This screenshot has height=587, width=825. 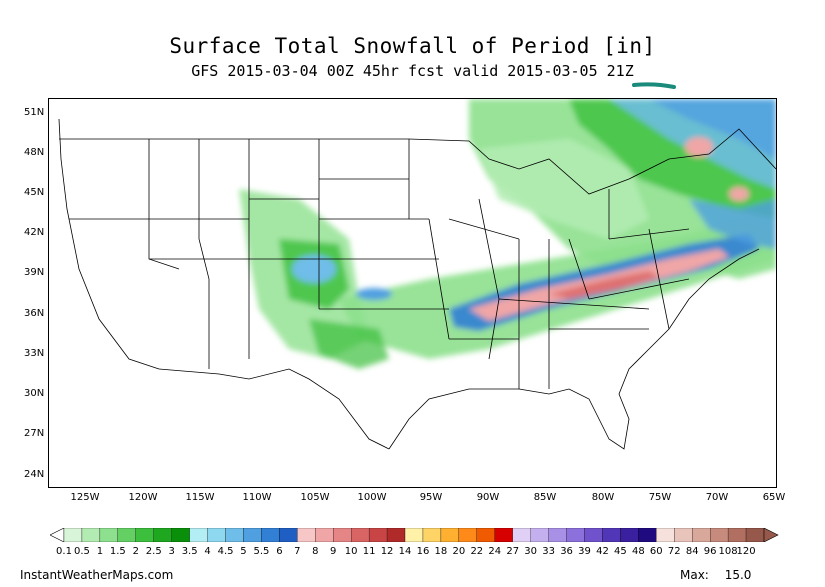 I want to click on colorbar-tick-label: 108, so click(x=728, y=551).